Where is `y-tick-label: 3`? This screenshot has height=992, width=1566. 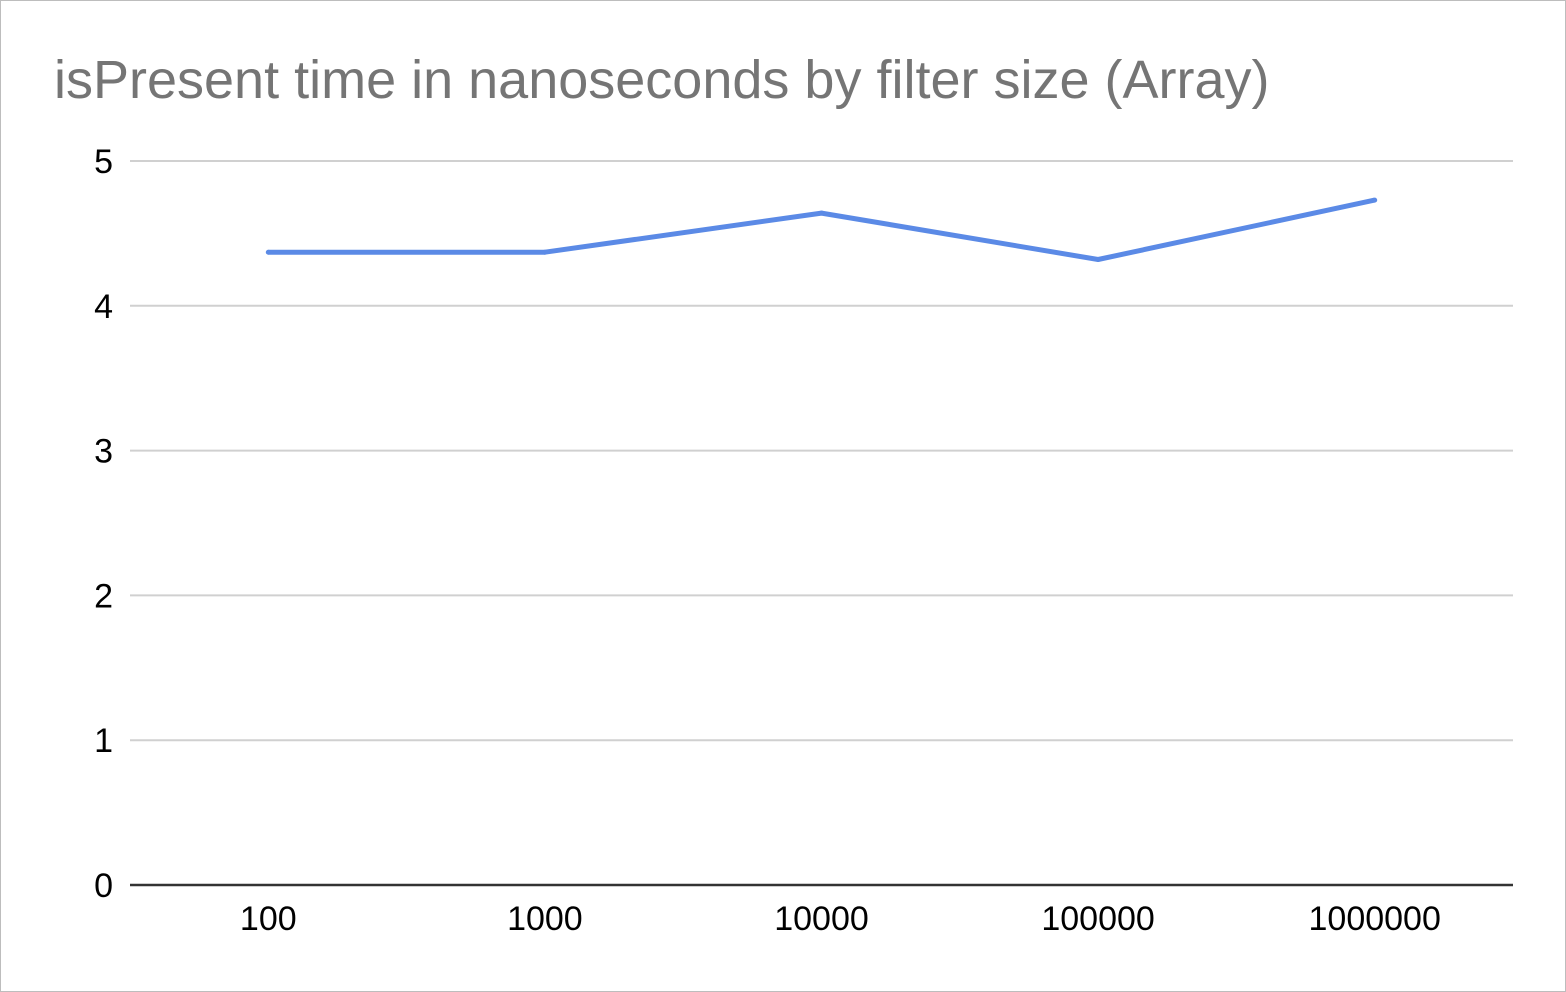
y-tick-label: 3 is located at coordinates (103, 452).